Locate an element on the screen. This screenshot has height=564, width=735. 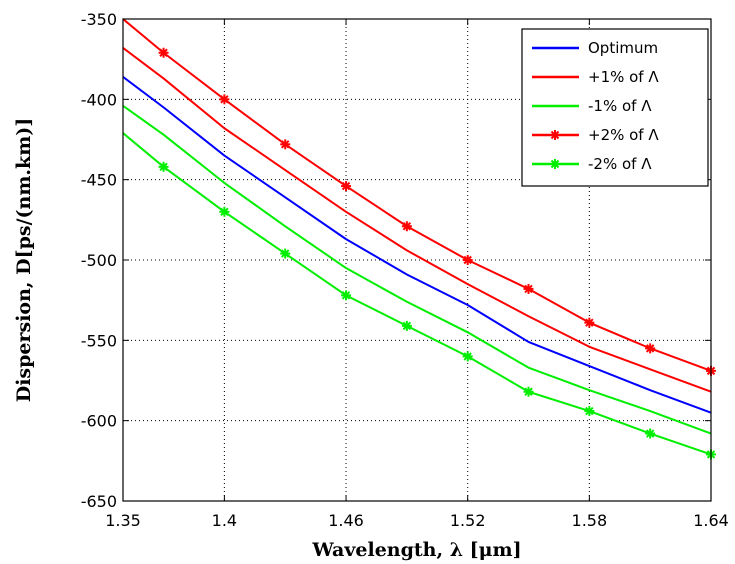
legend-label: -1% of Λ is located at coordinates (620, 106).